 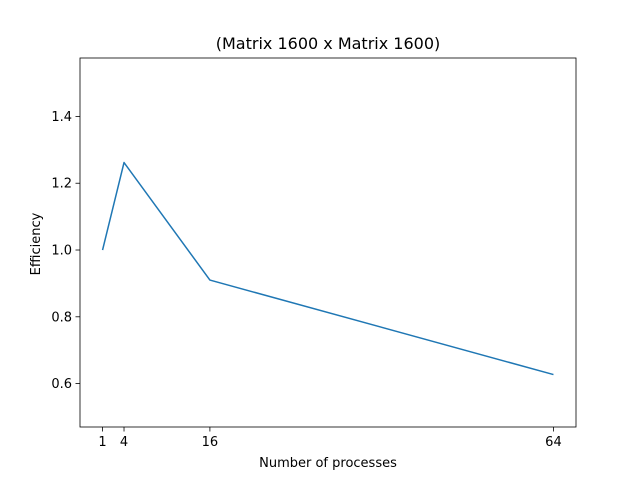 I want to click on y-tick-label: 0.6, so click(x=61, y=384).